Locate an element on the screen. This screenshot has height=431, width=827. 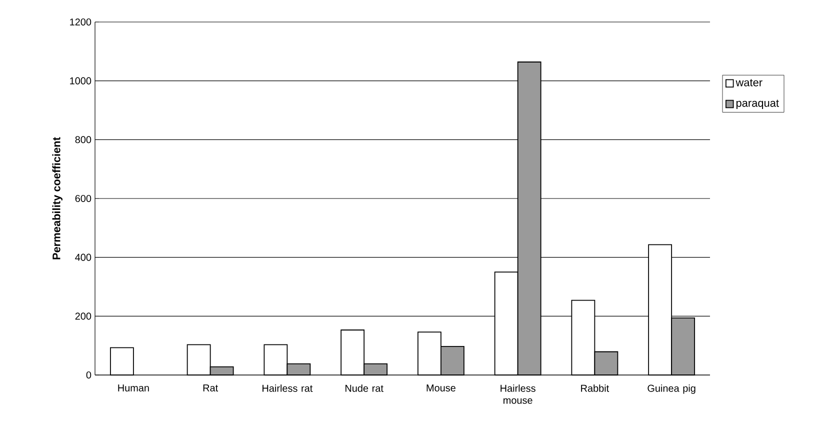
x-tick-label: Rat is located at coordinates (210, 388).